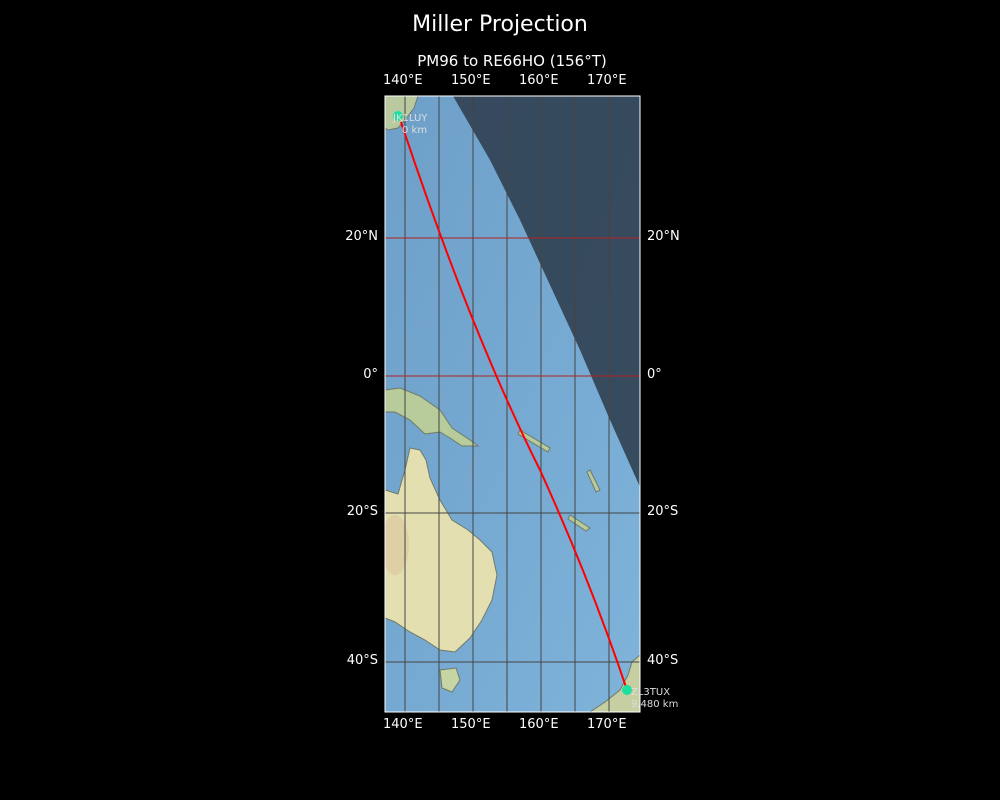 The height and width of the screenshot is (800, 1000). Describe the element at coordinates (546, 291) in the screenshot. I see `night-shading` at that location.